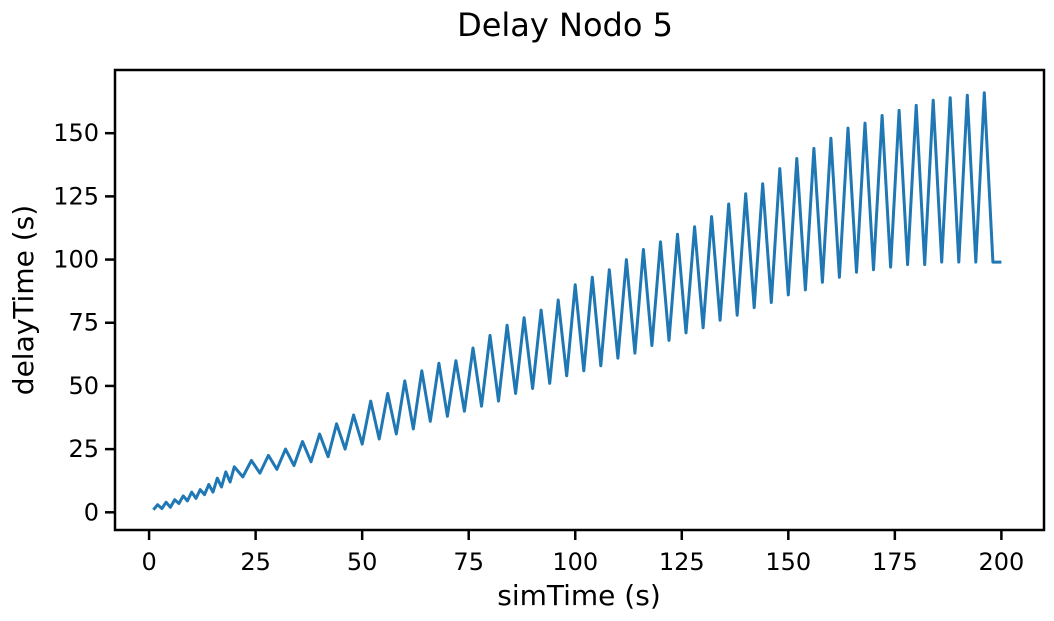 This screenshot has width=1054, height=621. What do you see at coordinates (76, 260) in the screenshot?
I see `y-tick-label: 100` at bounding box center [76, 260].